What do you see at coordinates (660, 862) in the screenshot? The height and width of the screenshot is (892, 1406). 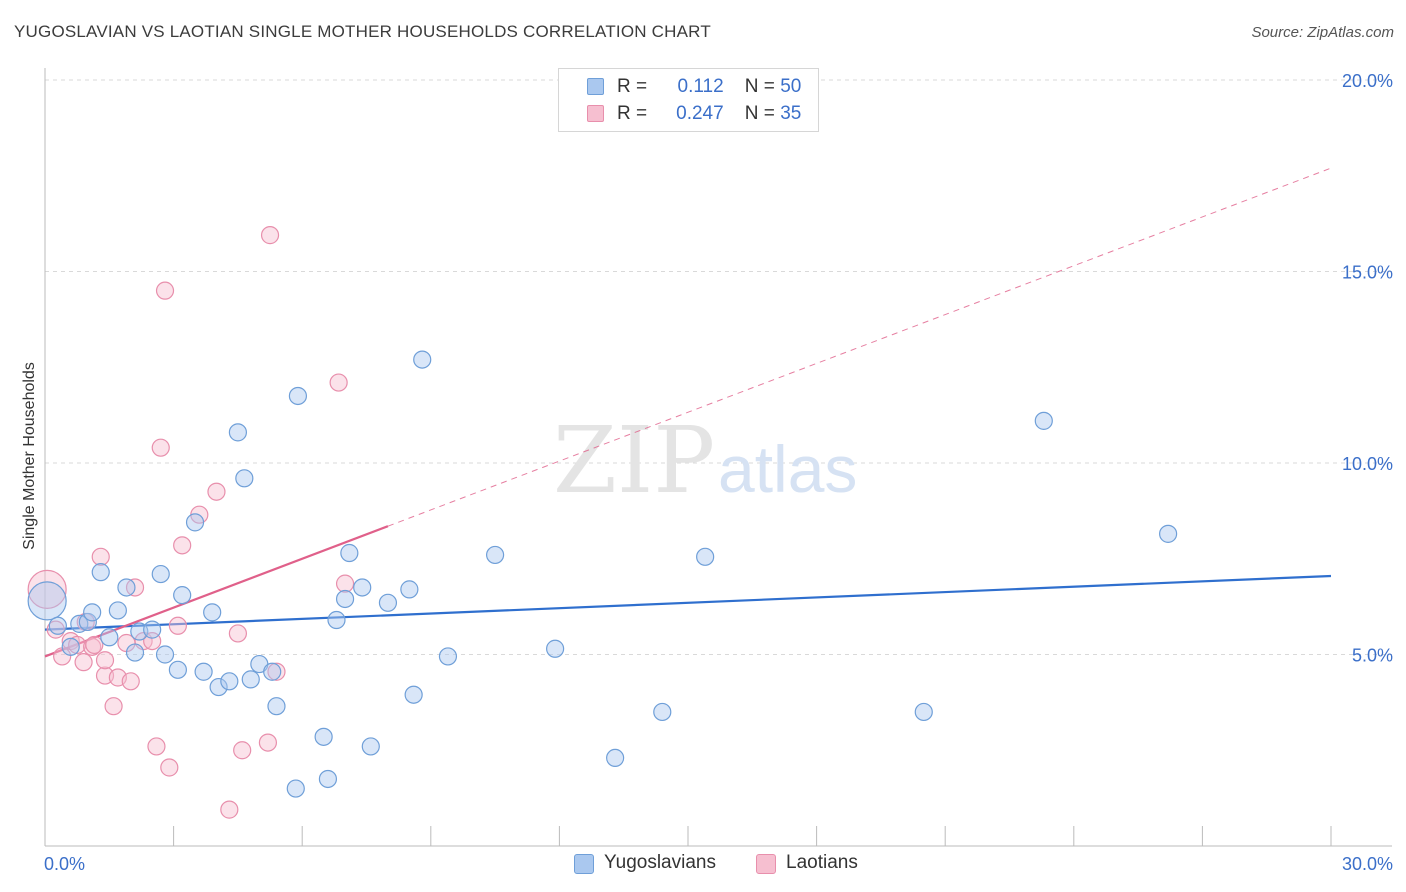 I see `bottom-legend-label: Yugoslavians` at bounding box center [660, 862].